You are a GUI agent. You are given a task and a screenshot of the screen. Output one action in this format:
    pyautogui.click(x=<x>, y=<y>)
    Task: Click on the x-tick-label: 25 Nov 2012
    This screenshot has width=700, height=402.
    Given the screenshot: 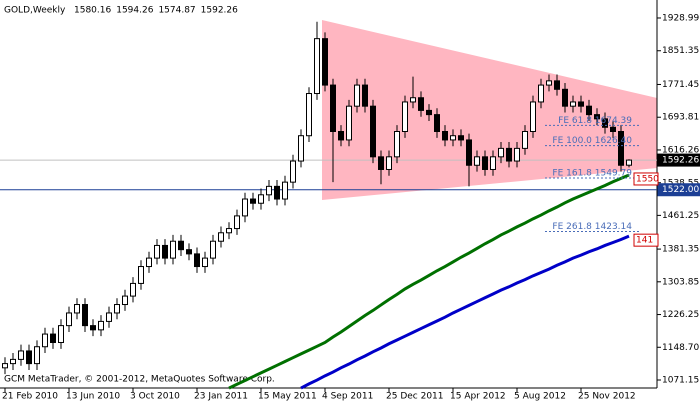 What is the action you would take?
    pyautogui.click(x=607, y=397)
    